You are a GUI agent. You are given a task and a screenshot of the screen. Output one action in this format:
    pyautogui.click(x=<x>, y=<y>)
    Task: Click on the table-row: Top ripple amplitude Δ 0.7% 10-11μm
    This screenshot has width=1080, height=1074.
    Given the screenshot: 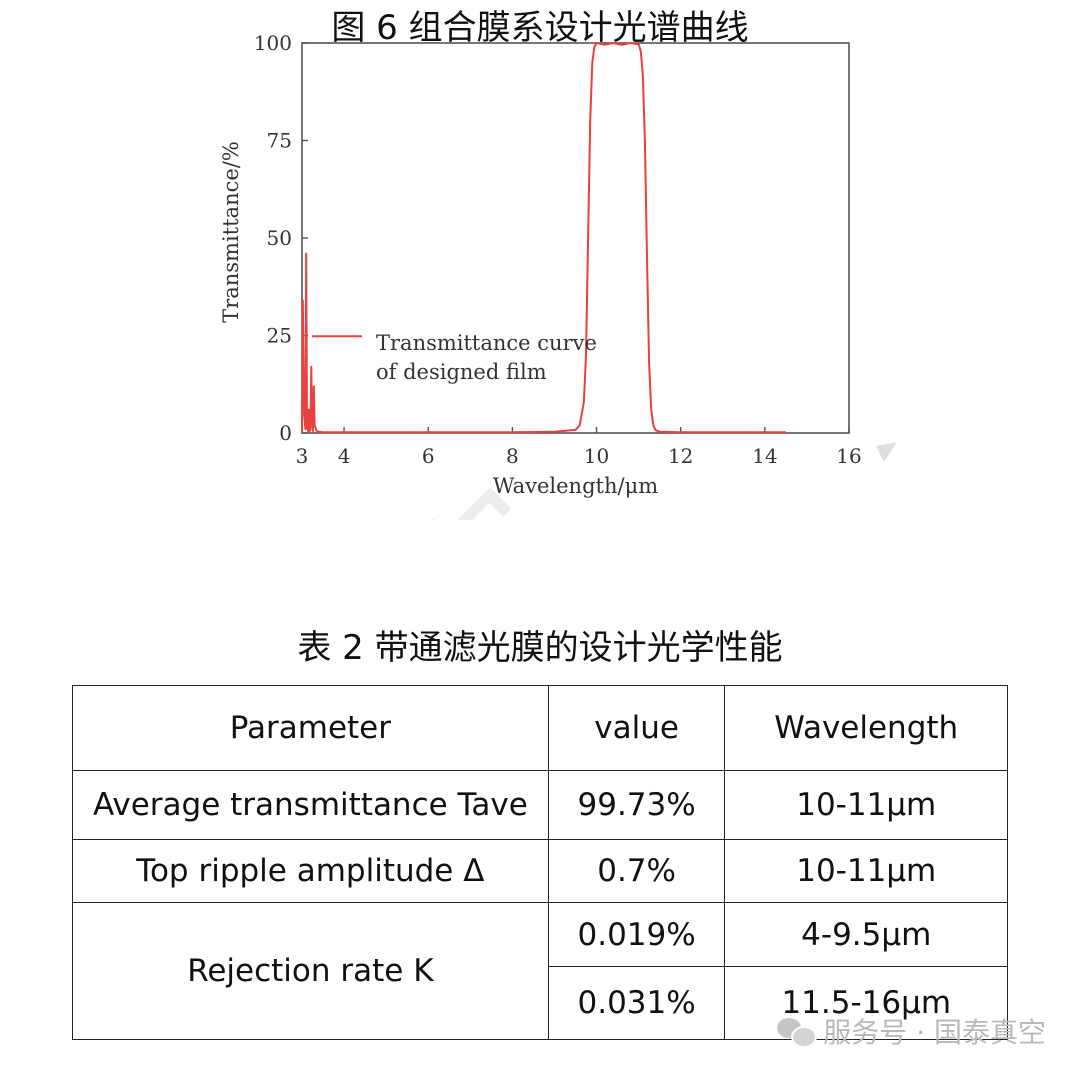 What is the action you would take?
    pyautogui.click(x=540, y=871)
    